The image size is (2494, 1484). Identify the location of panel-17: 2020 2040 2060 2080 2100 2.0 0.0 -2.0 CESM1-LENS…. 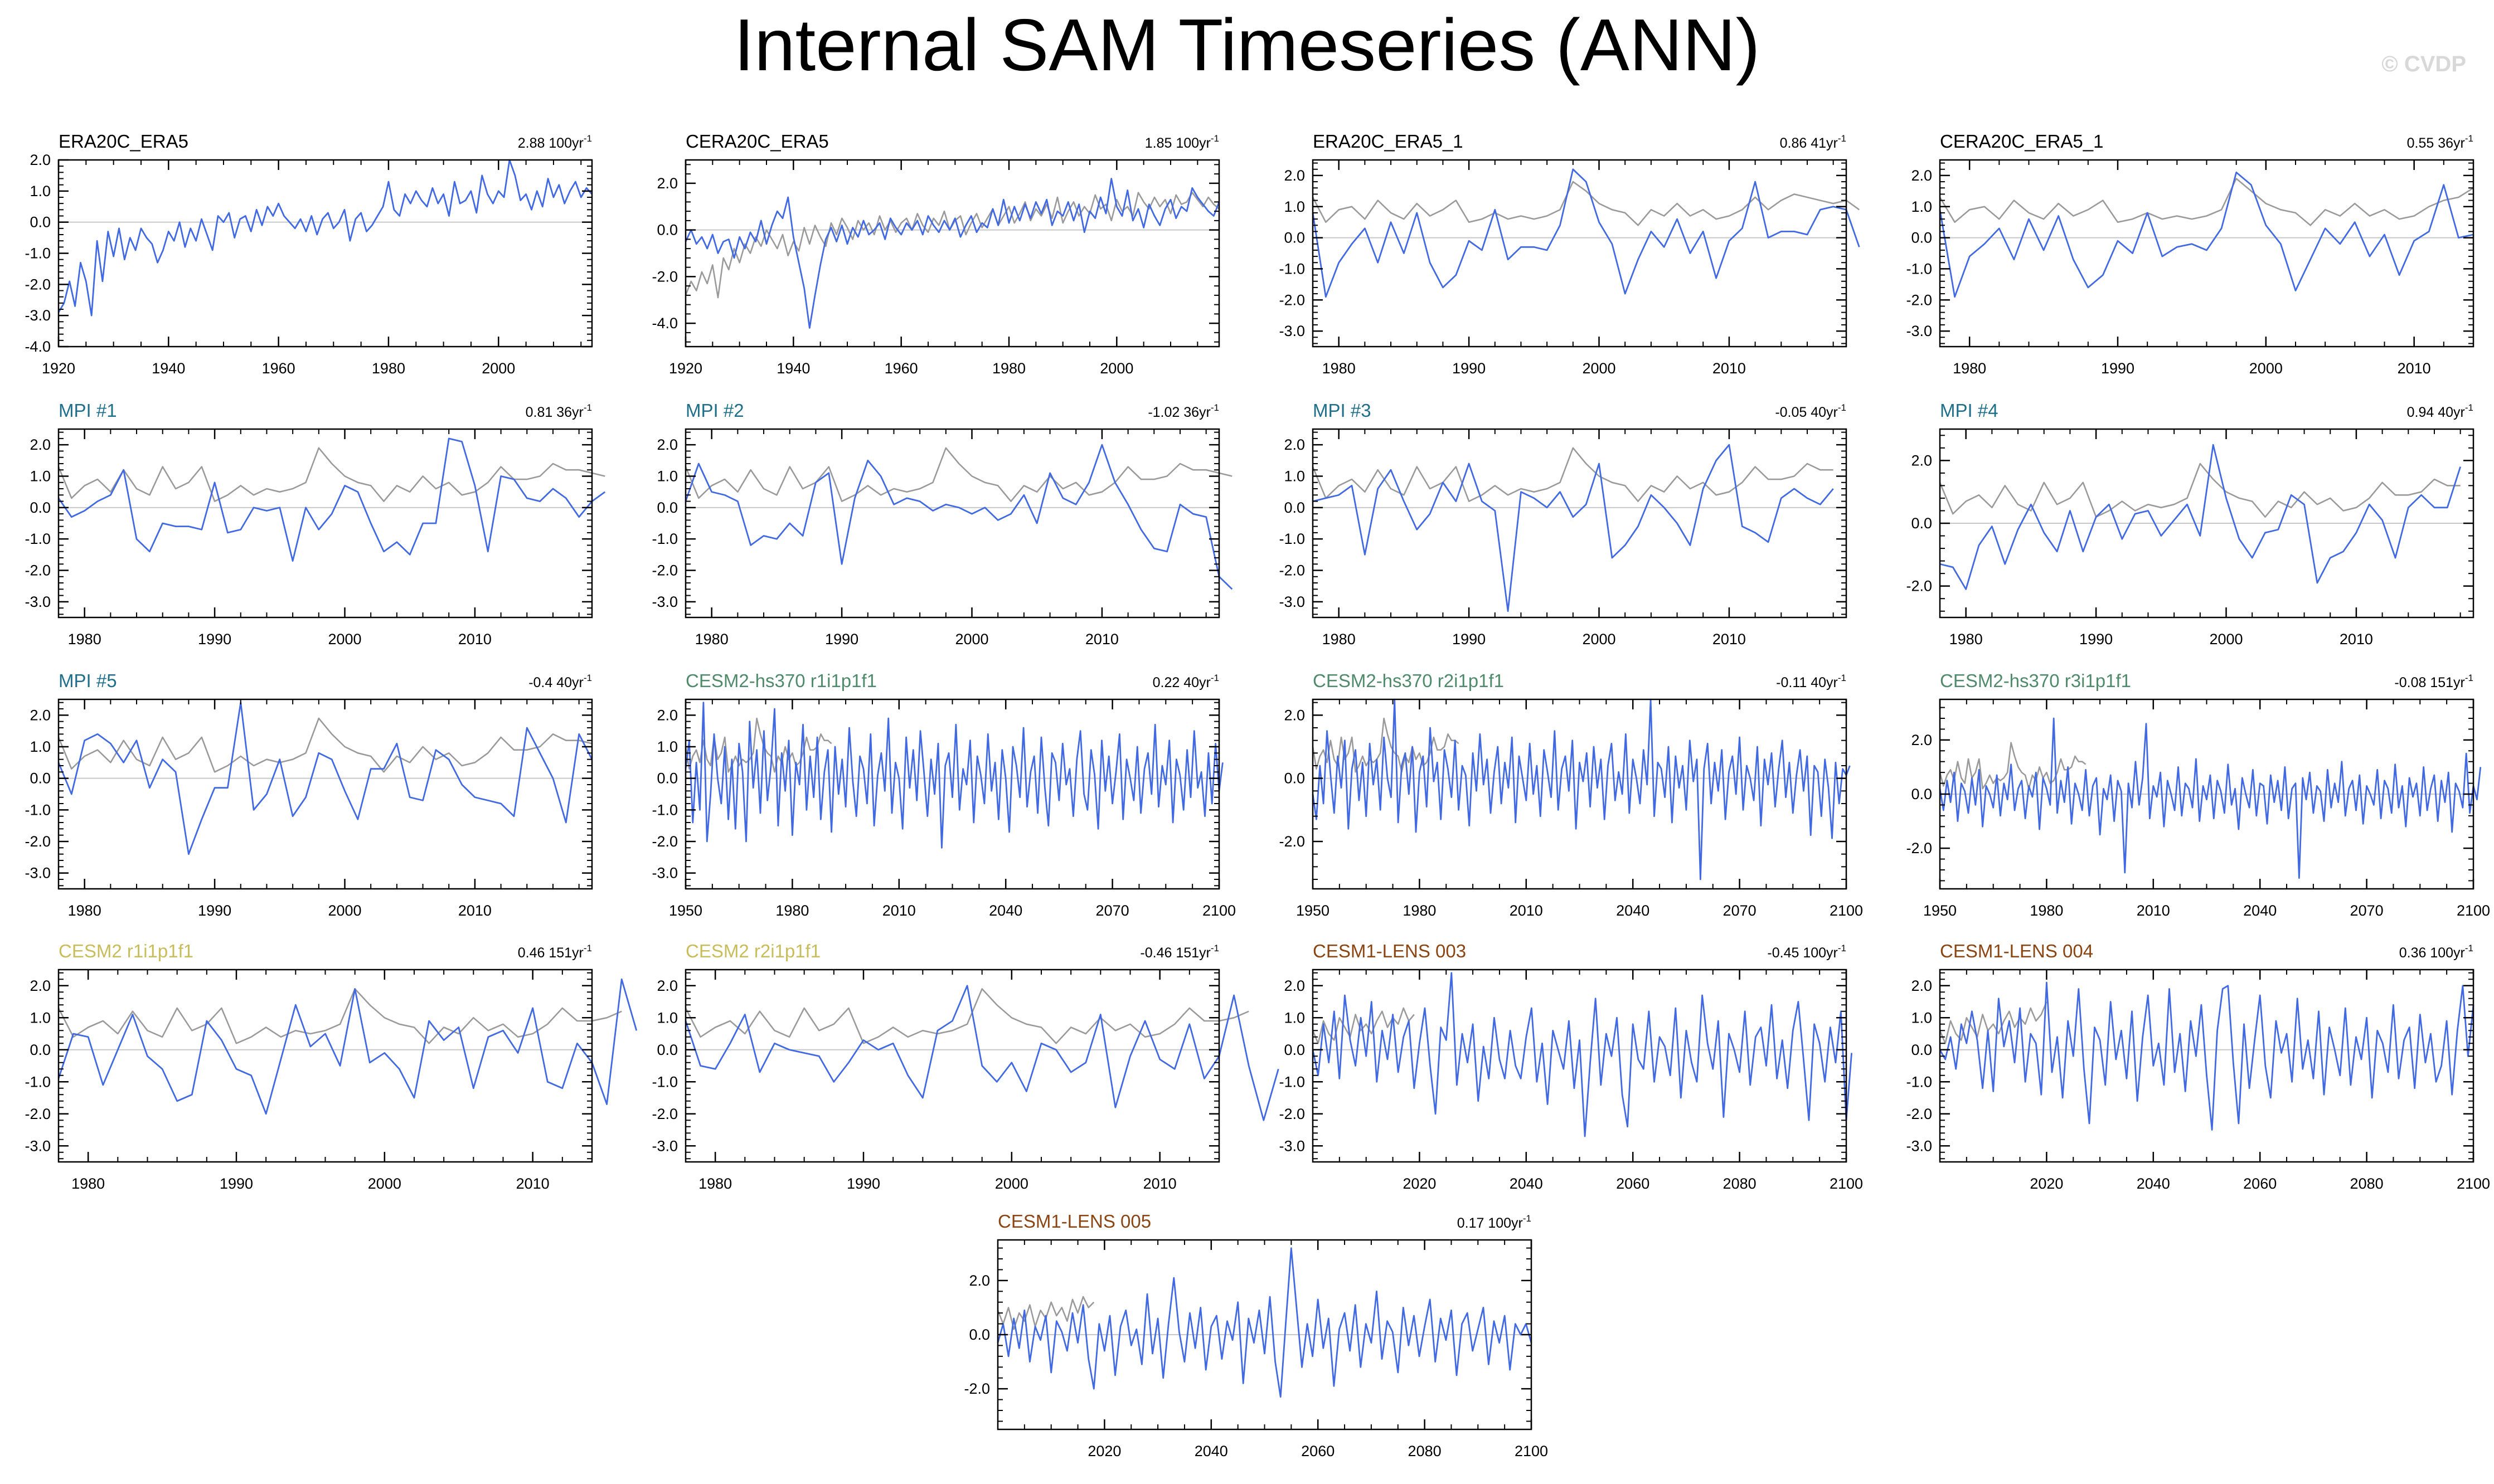
(1256, 1335).